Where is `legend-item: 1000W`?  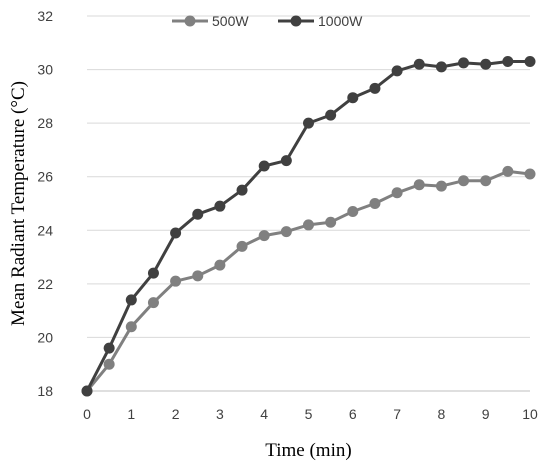 legend-item: 1000W is located at coordinates (320, 21).